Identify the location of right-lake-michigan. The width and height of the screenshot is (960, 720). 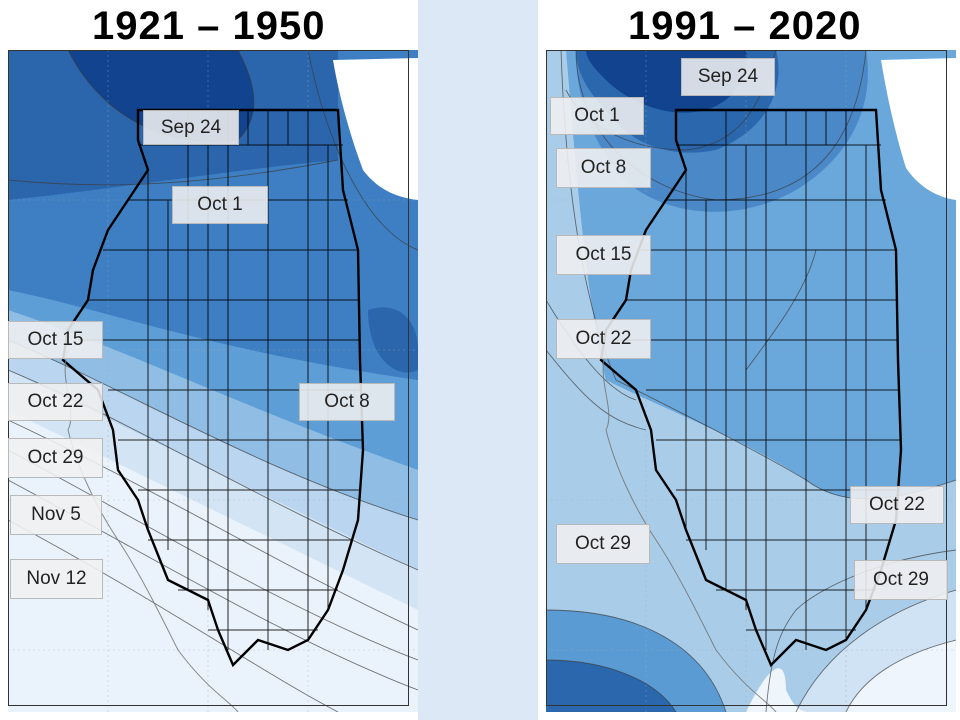
(918, 129).